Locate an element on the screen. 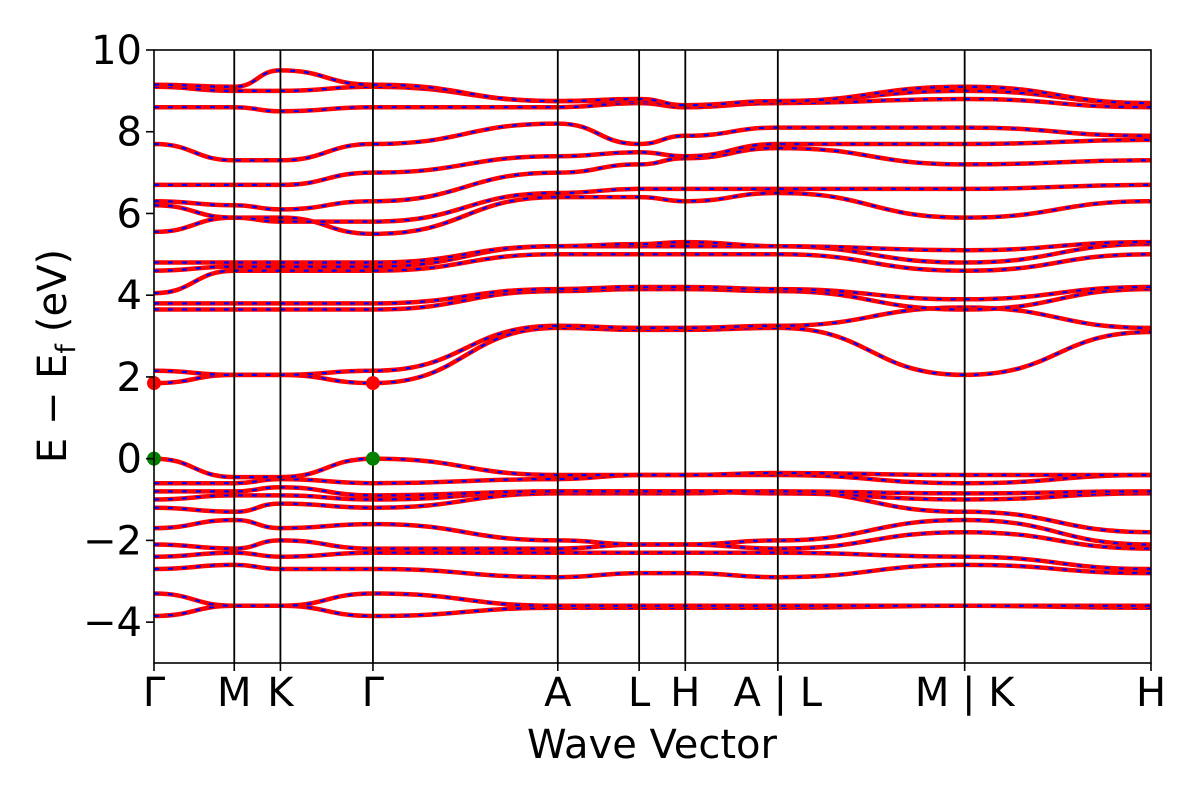 The width and height of the screenshot is (1200, 800). y-tick-label: 4 is located at coordinates (129, 296).